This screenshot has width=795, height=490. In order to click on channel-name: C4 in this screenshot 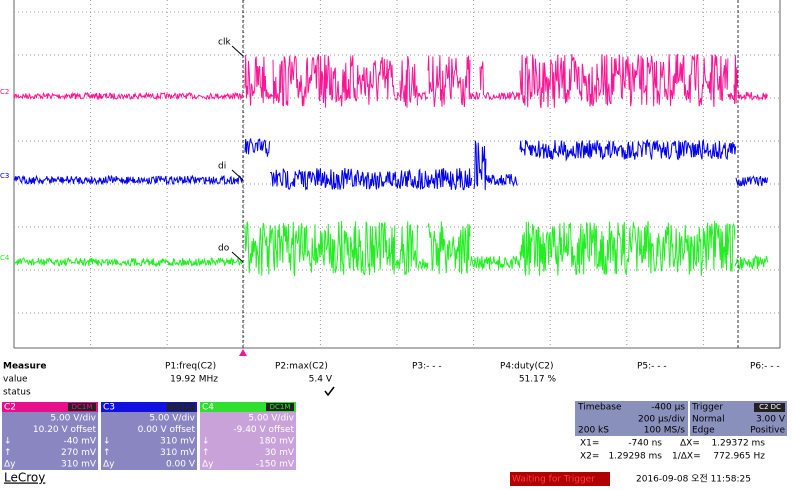, I will do `click(208, 408)`.